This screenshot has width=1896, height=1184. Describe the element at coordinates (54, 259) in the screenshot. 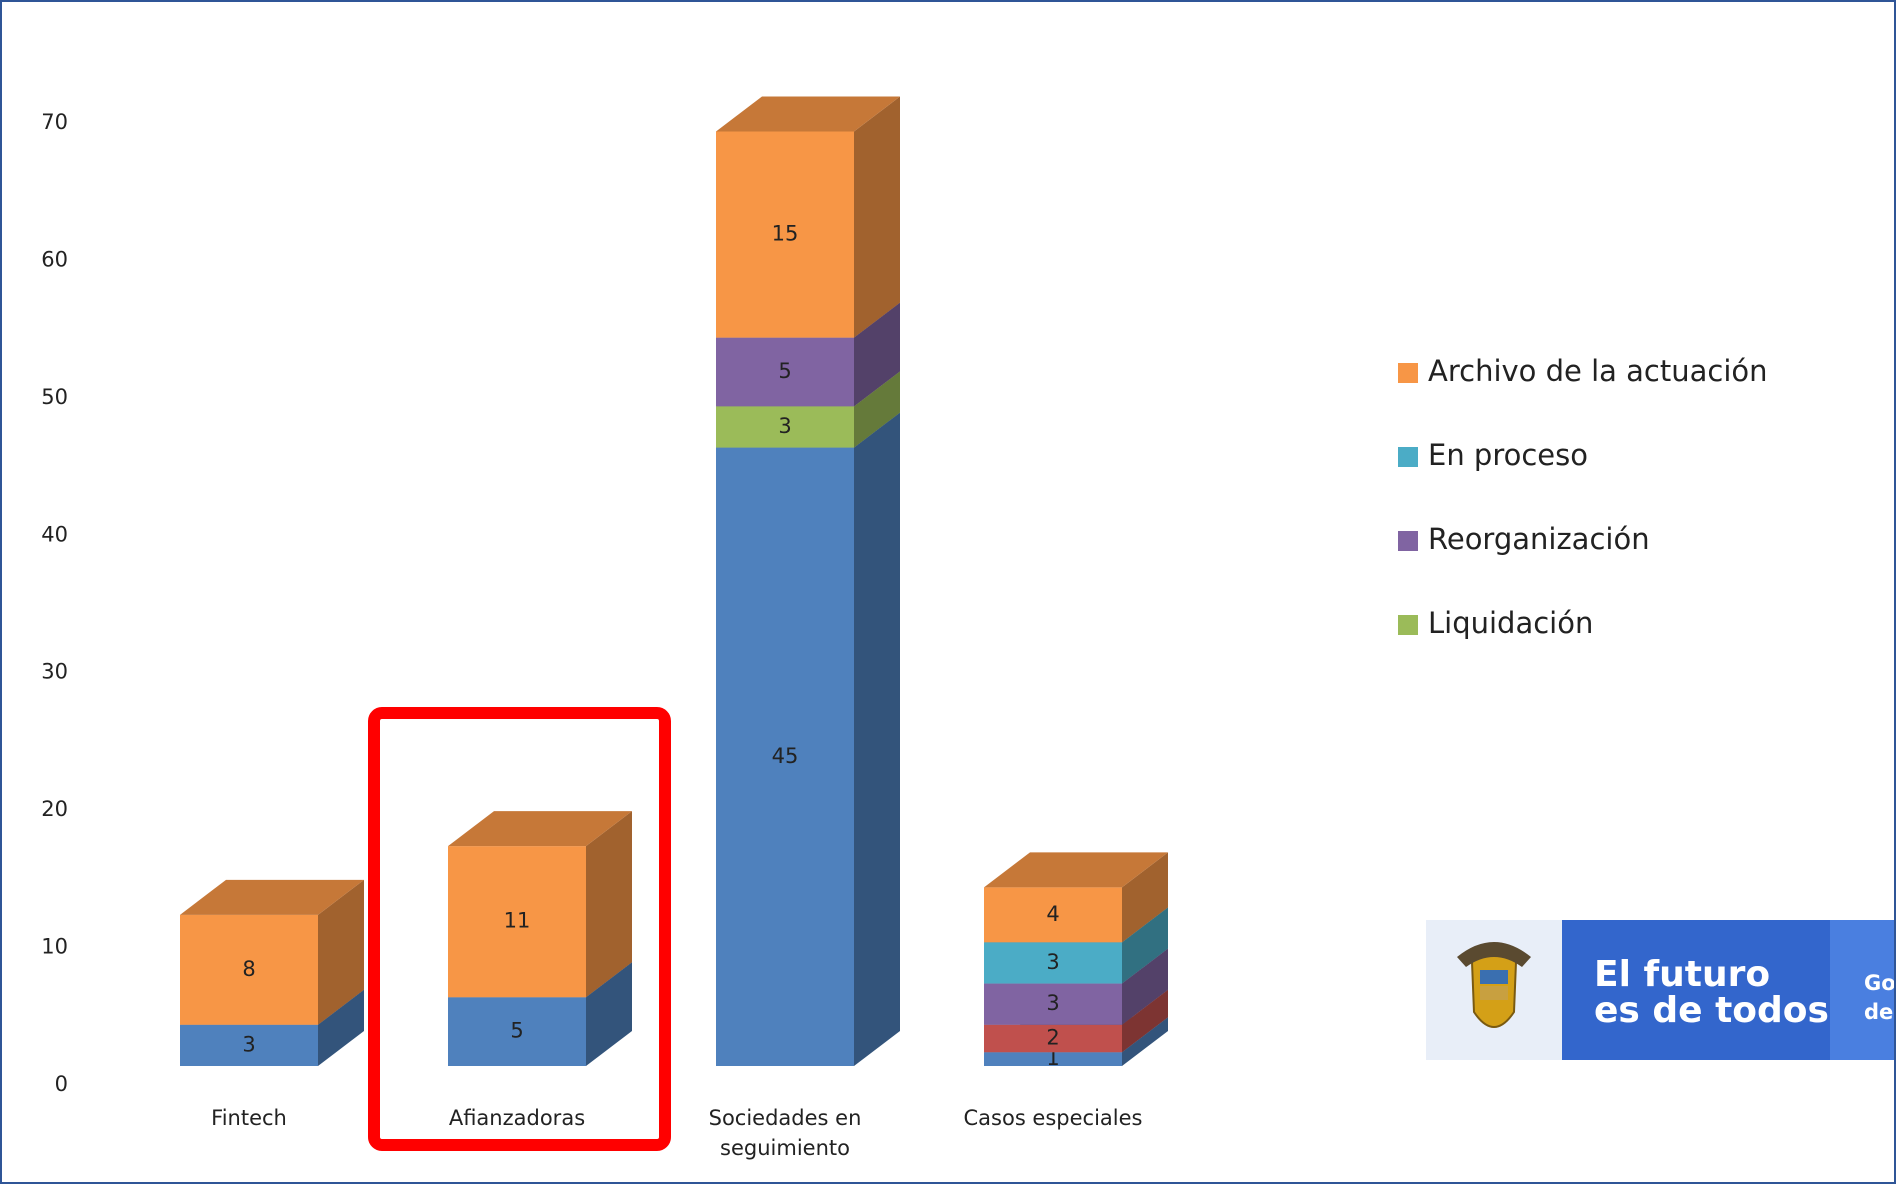

I see `y-tick-label: 60` at that location.